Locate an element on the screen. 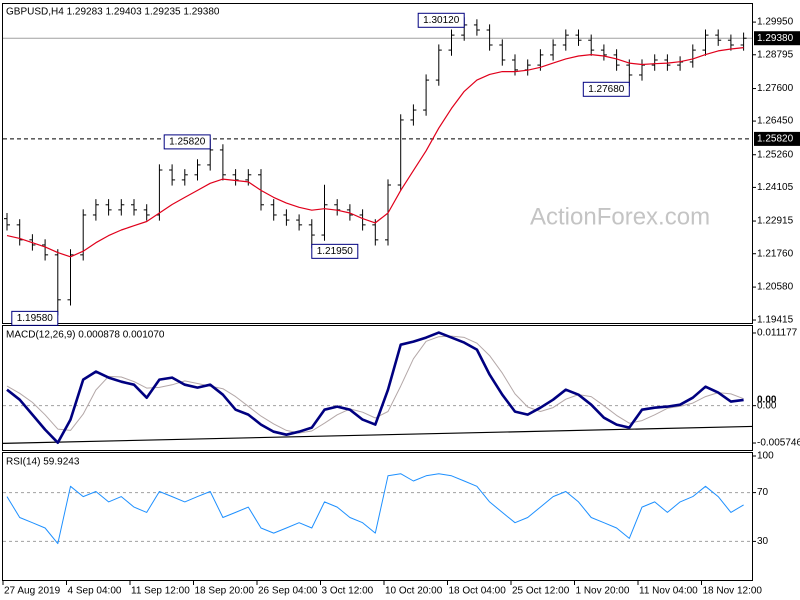 The height and width of the screenshot is (600, 800). annotation-label: 1.21950 is located at coordinates (335, 251).